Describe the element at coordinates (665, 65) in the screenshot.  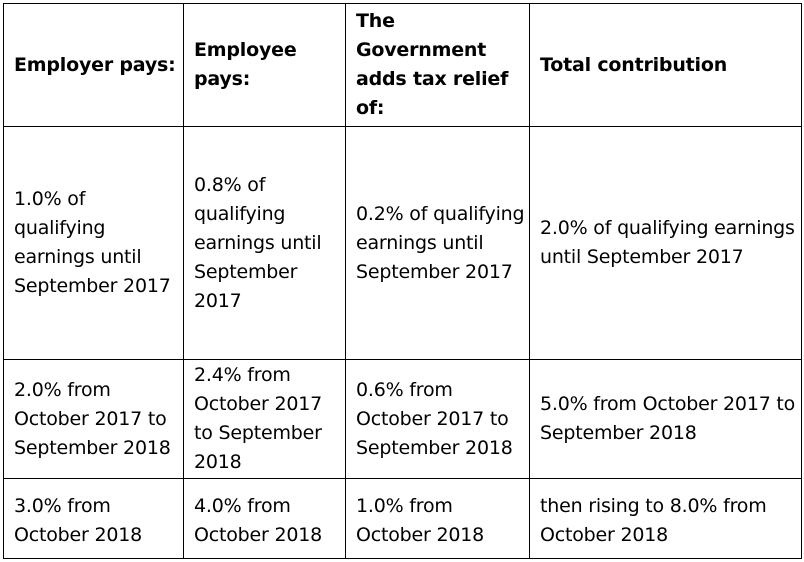
I see `header-total-contribution: Total contribution` at that location.